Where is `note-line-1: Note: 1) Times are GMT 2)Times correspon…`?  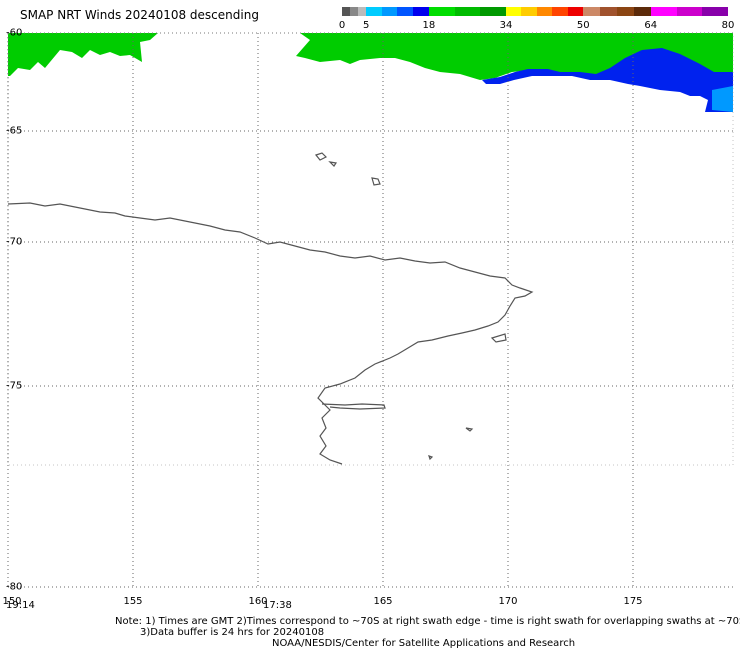 note-line-1: Note: 1) Times are GMT 2)Times correspon… is located at coordinates (427, 621).